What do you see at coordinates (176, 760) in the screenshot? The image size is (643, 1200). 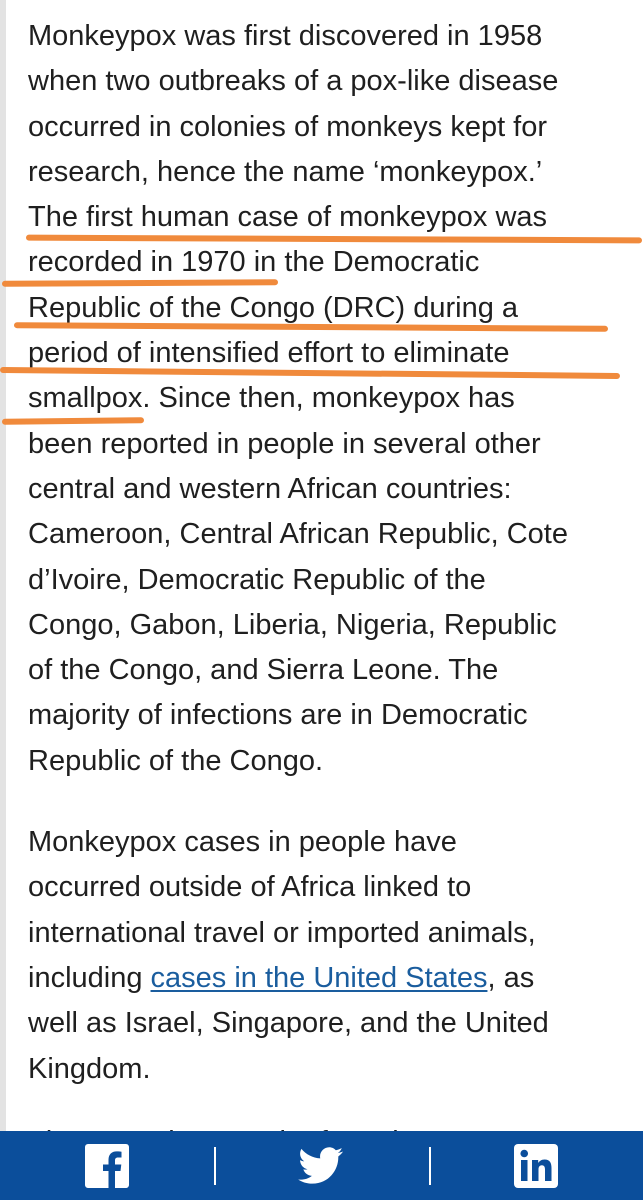 I see `text-line: Republic of the Congo.` at bounding box center [176, 760].